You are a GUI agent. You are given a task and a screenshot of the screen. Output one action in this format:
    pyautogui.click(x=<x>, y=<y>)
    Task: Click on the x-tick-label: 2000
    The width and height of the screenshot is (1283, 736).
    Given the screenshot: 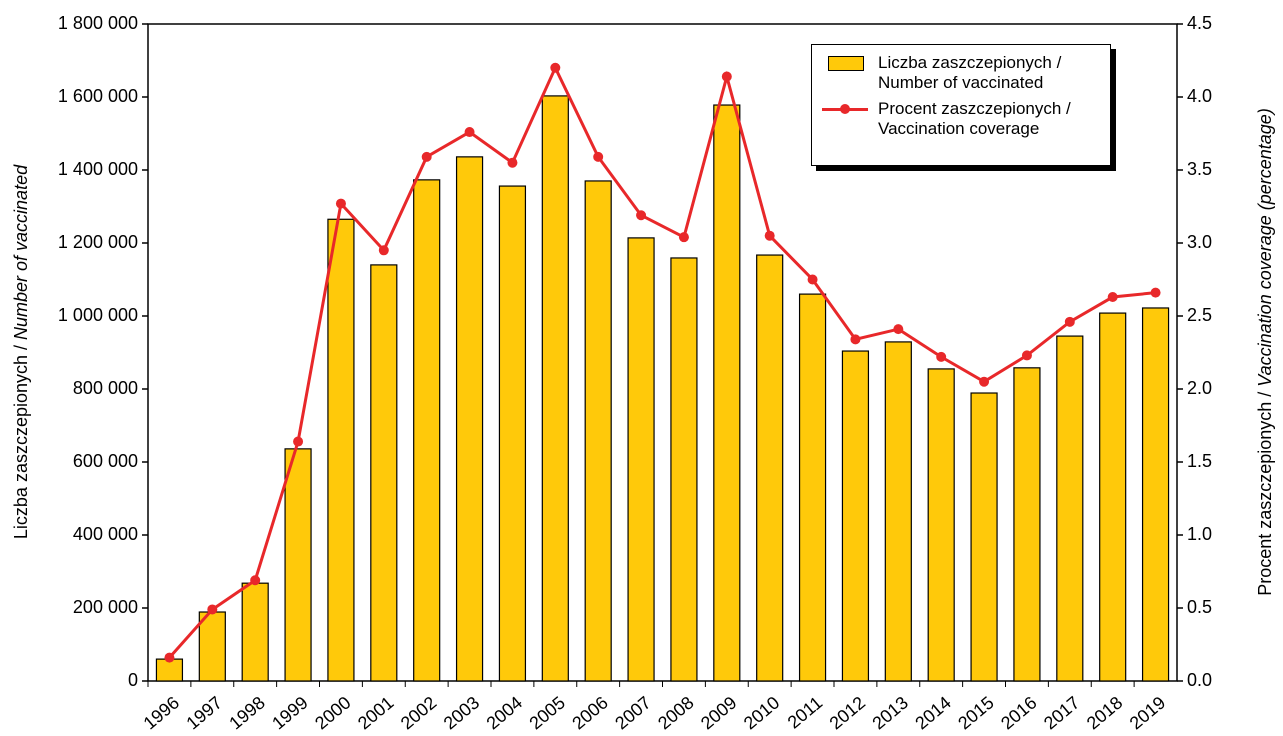 What is the action you would take?
    pyautogui.click(x=333, y=712)
    